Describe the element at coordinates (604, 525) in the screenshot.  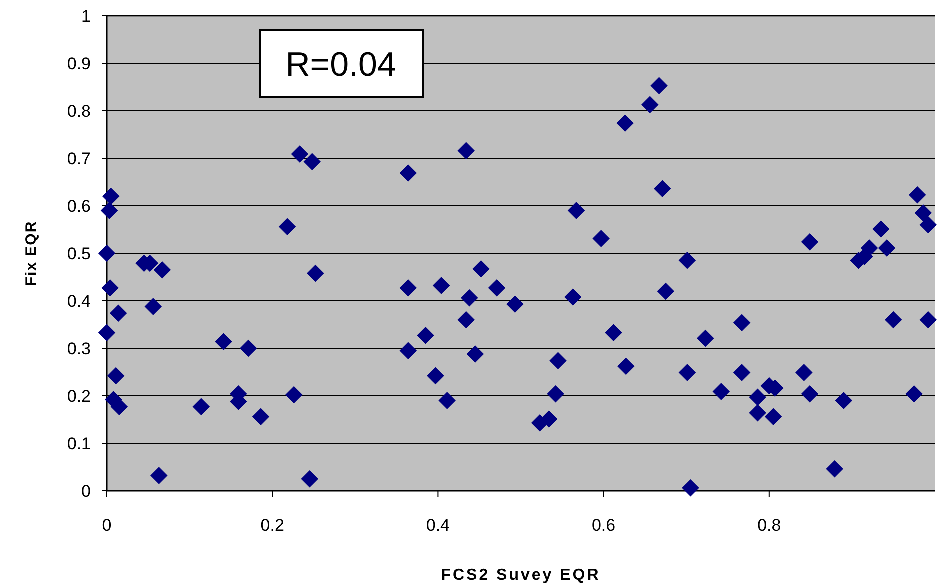
I see `x-tick-label: 0.6` at that location.